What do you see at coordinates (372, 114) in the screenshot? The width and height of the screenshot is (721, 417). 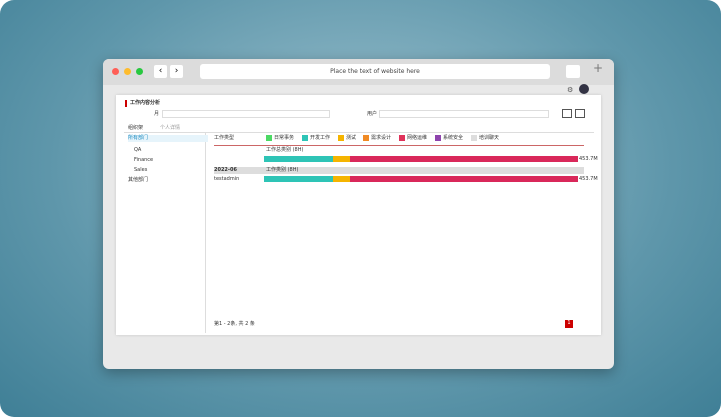 I see `user-label: 用户` at bounding box center [372, 114].